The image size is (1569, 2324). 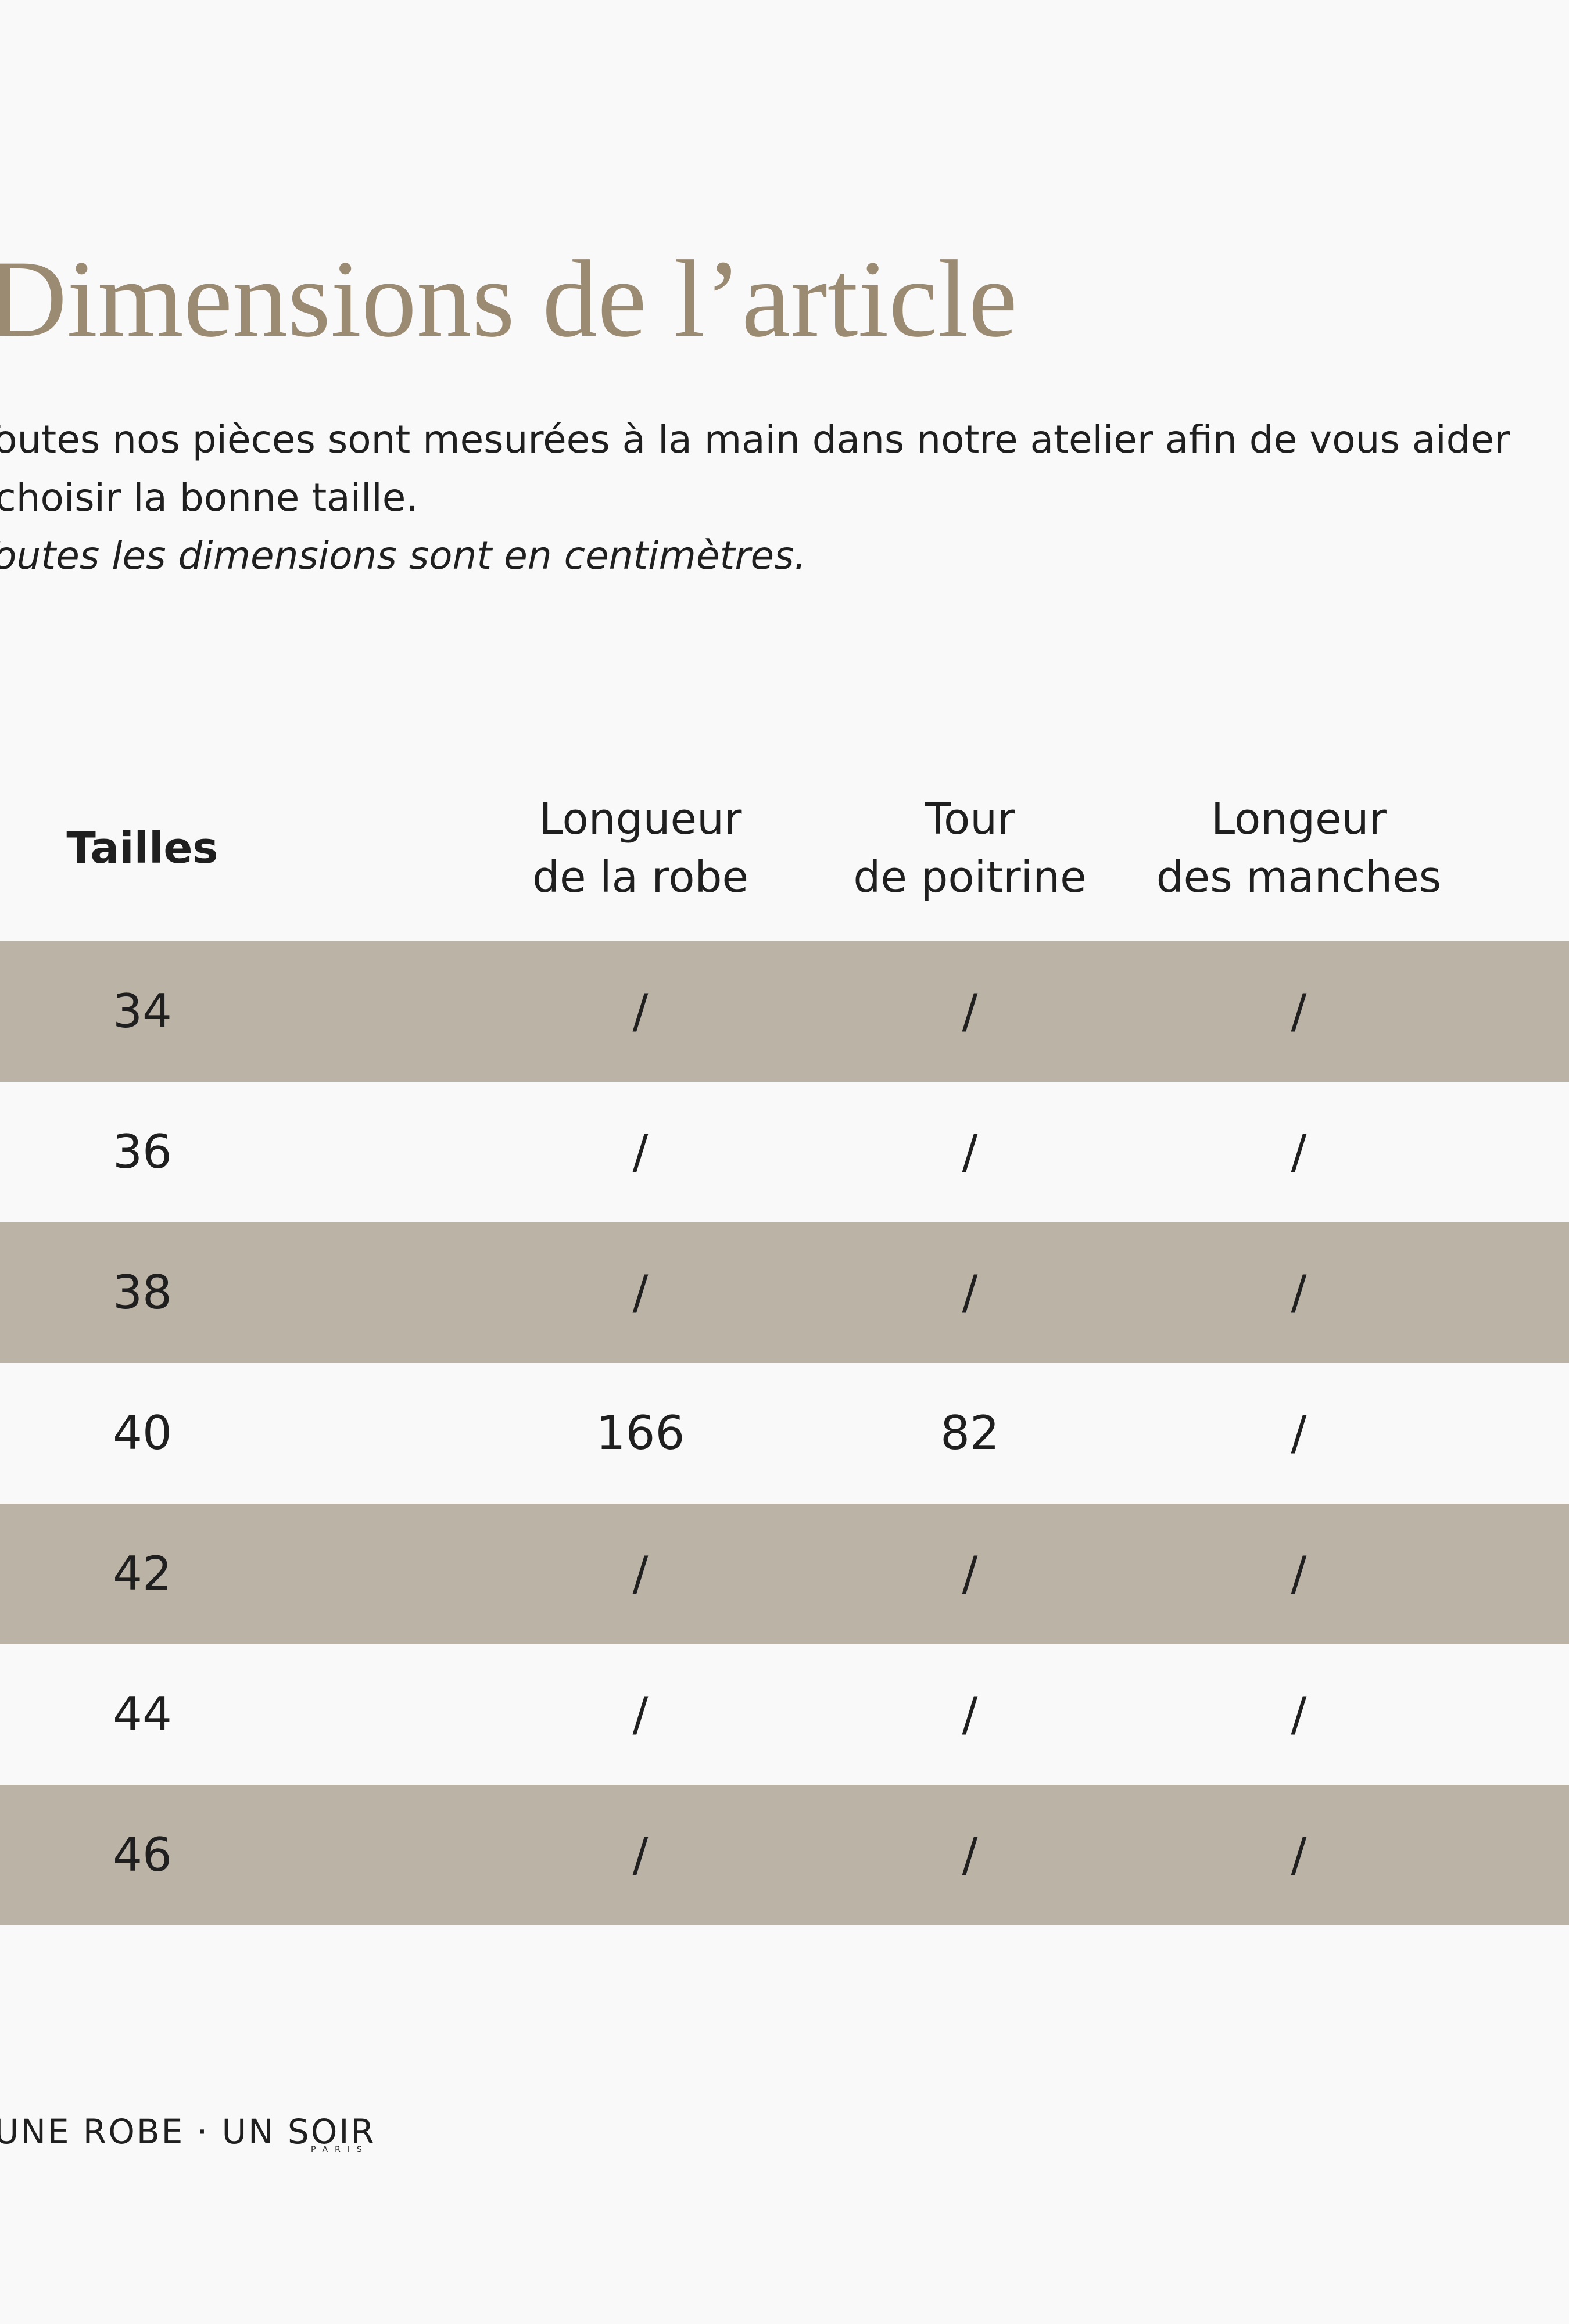 I want to click on brand-logo: UNE ROBE · UN SOIR, so click(x=188, y=2131).